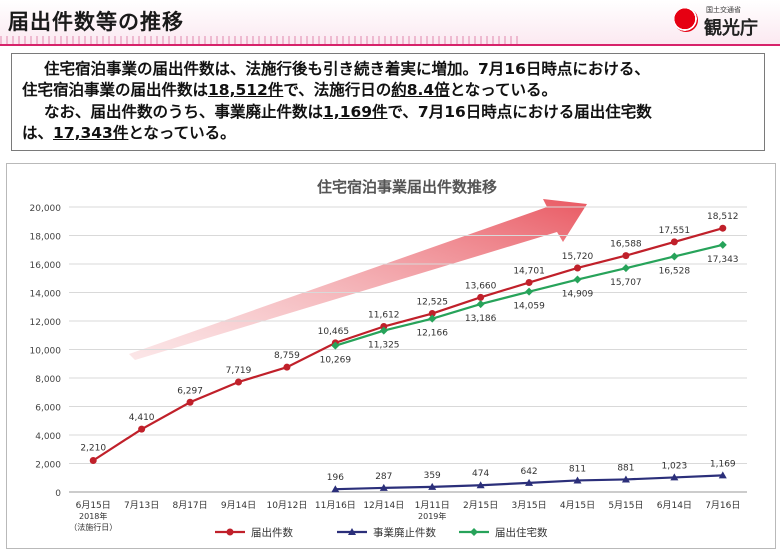 Image resolution: width=780 pixels, height=551 pixels. Describe the element at coordinates (577, 505) in the screenshot. I see `x-tick-label: 4月15日` at that location.